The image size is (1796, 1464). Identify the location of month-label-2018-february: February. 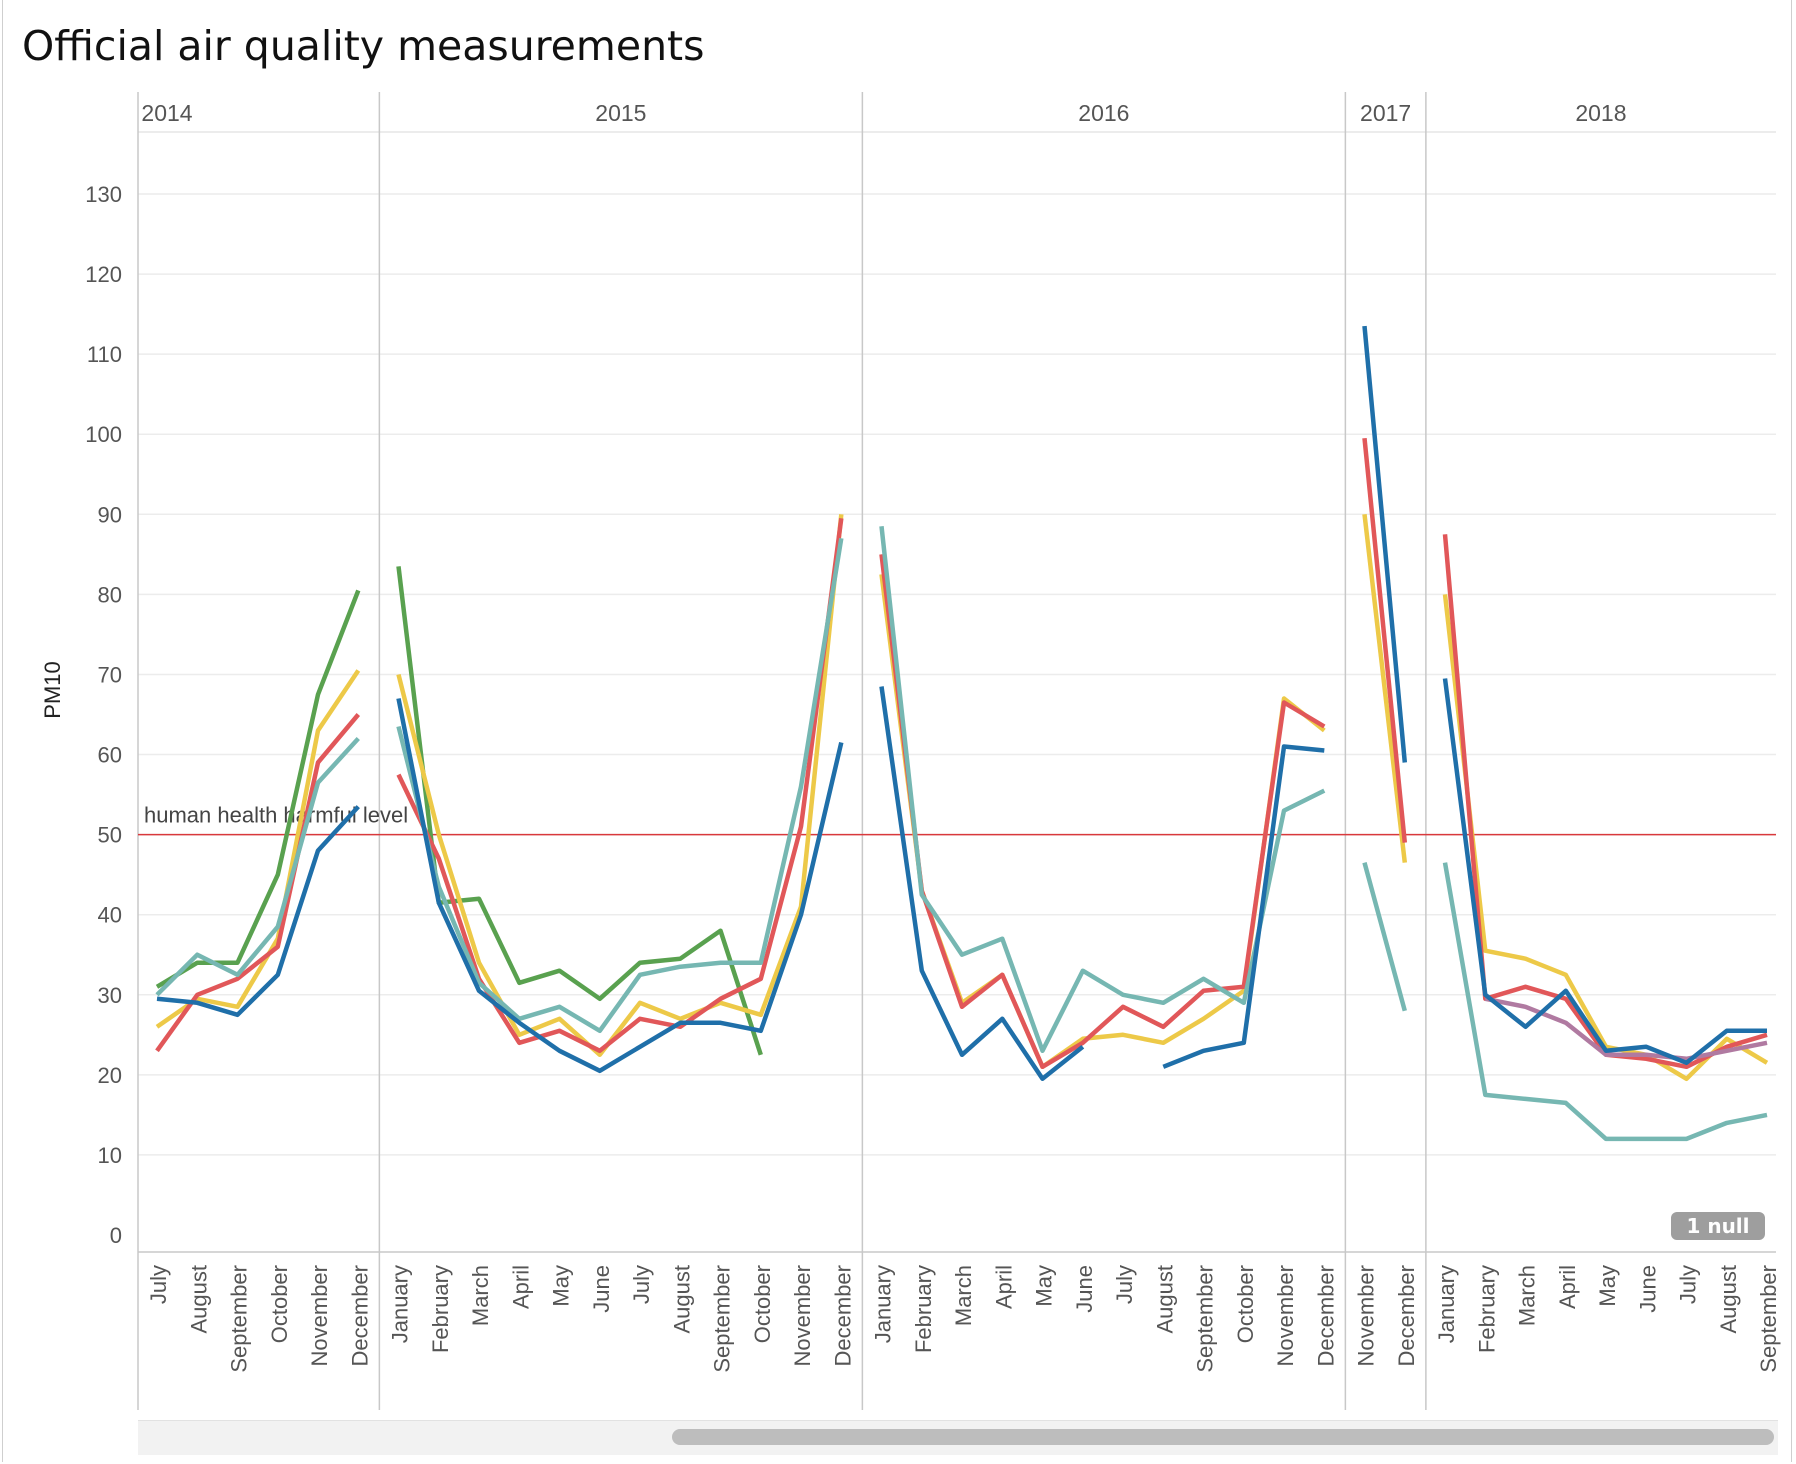
(1486, 1309).